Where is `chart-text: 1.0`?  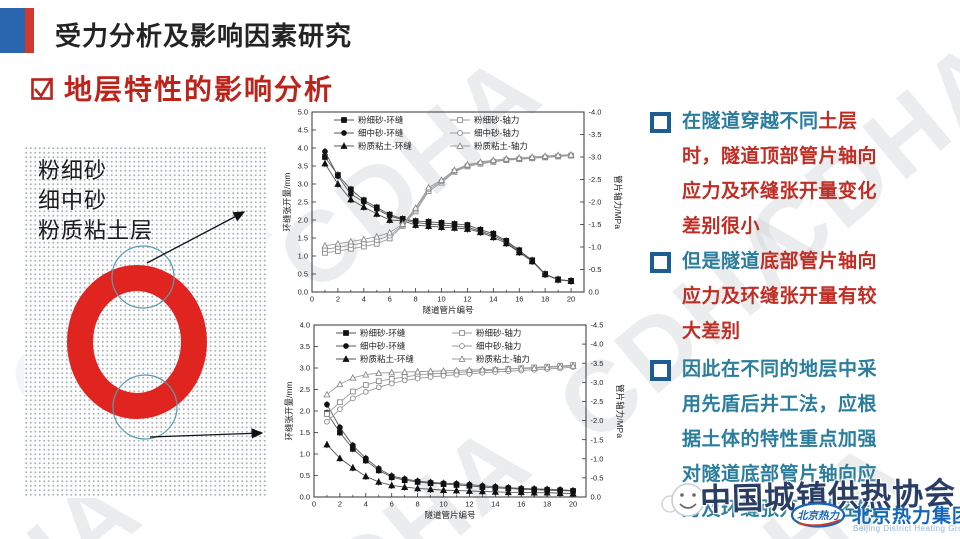
chart-text: 1.0 is located at coordinates (305, 454).